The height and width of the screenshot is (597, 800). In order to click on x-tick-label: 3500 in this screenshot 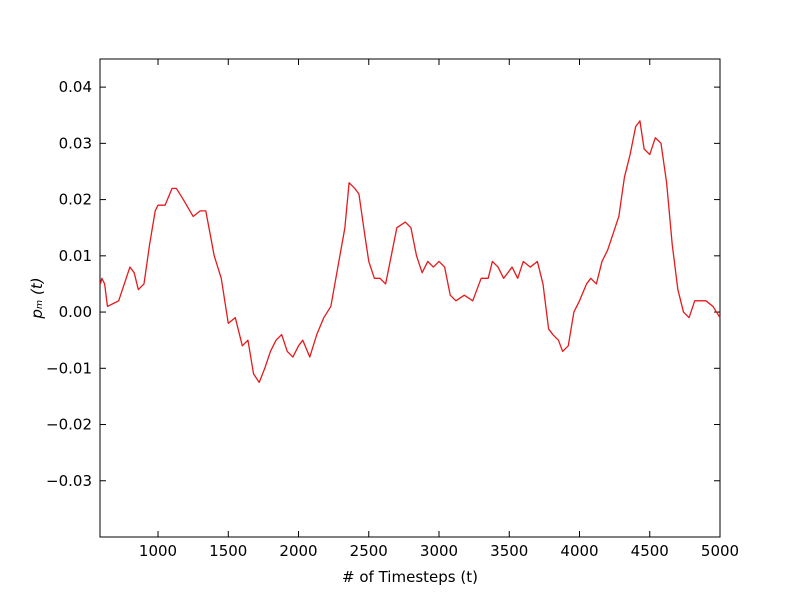, I will do `click(509, 551)`.